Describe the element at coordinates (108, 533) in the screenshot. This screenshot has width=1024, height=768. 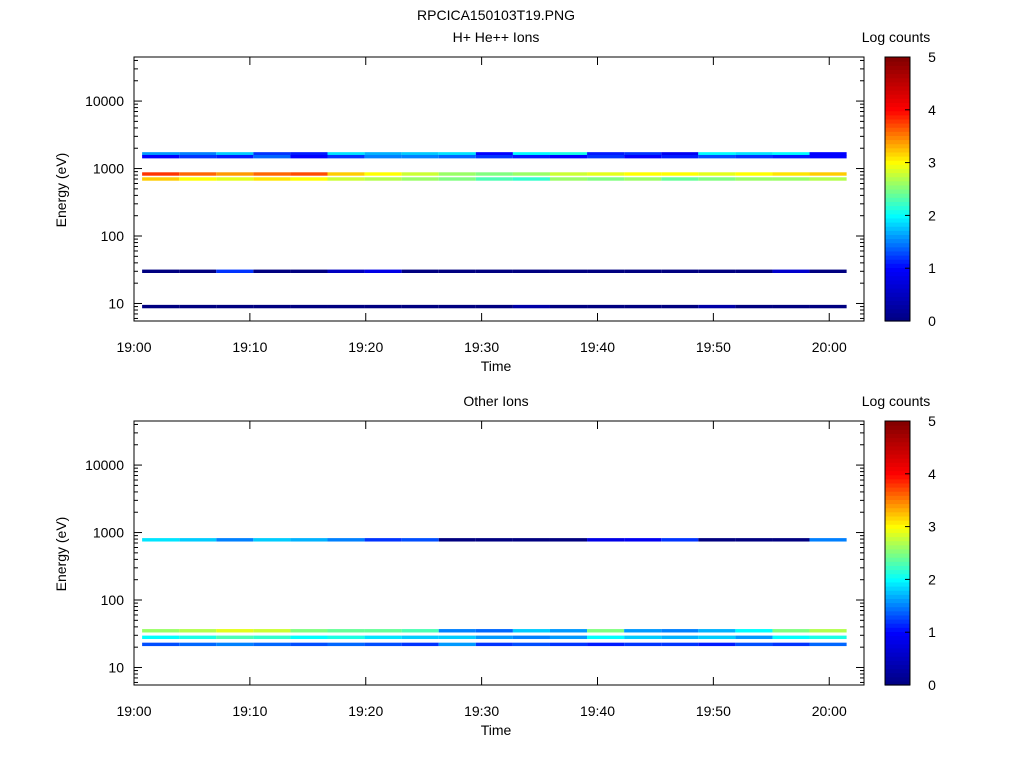
I see `y-tick-label: 1000` at that location.